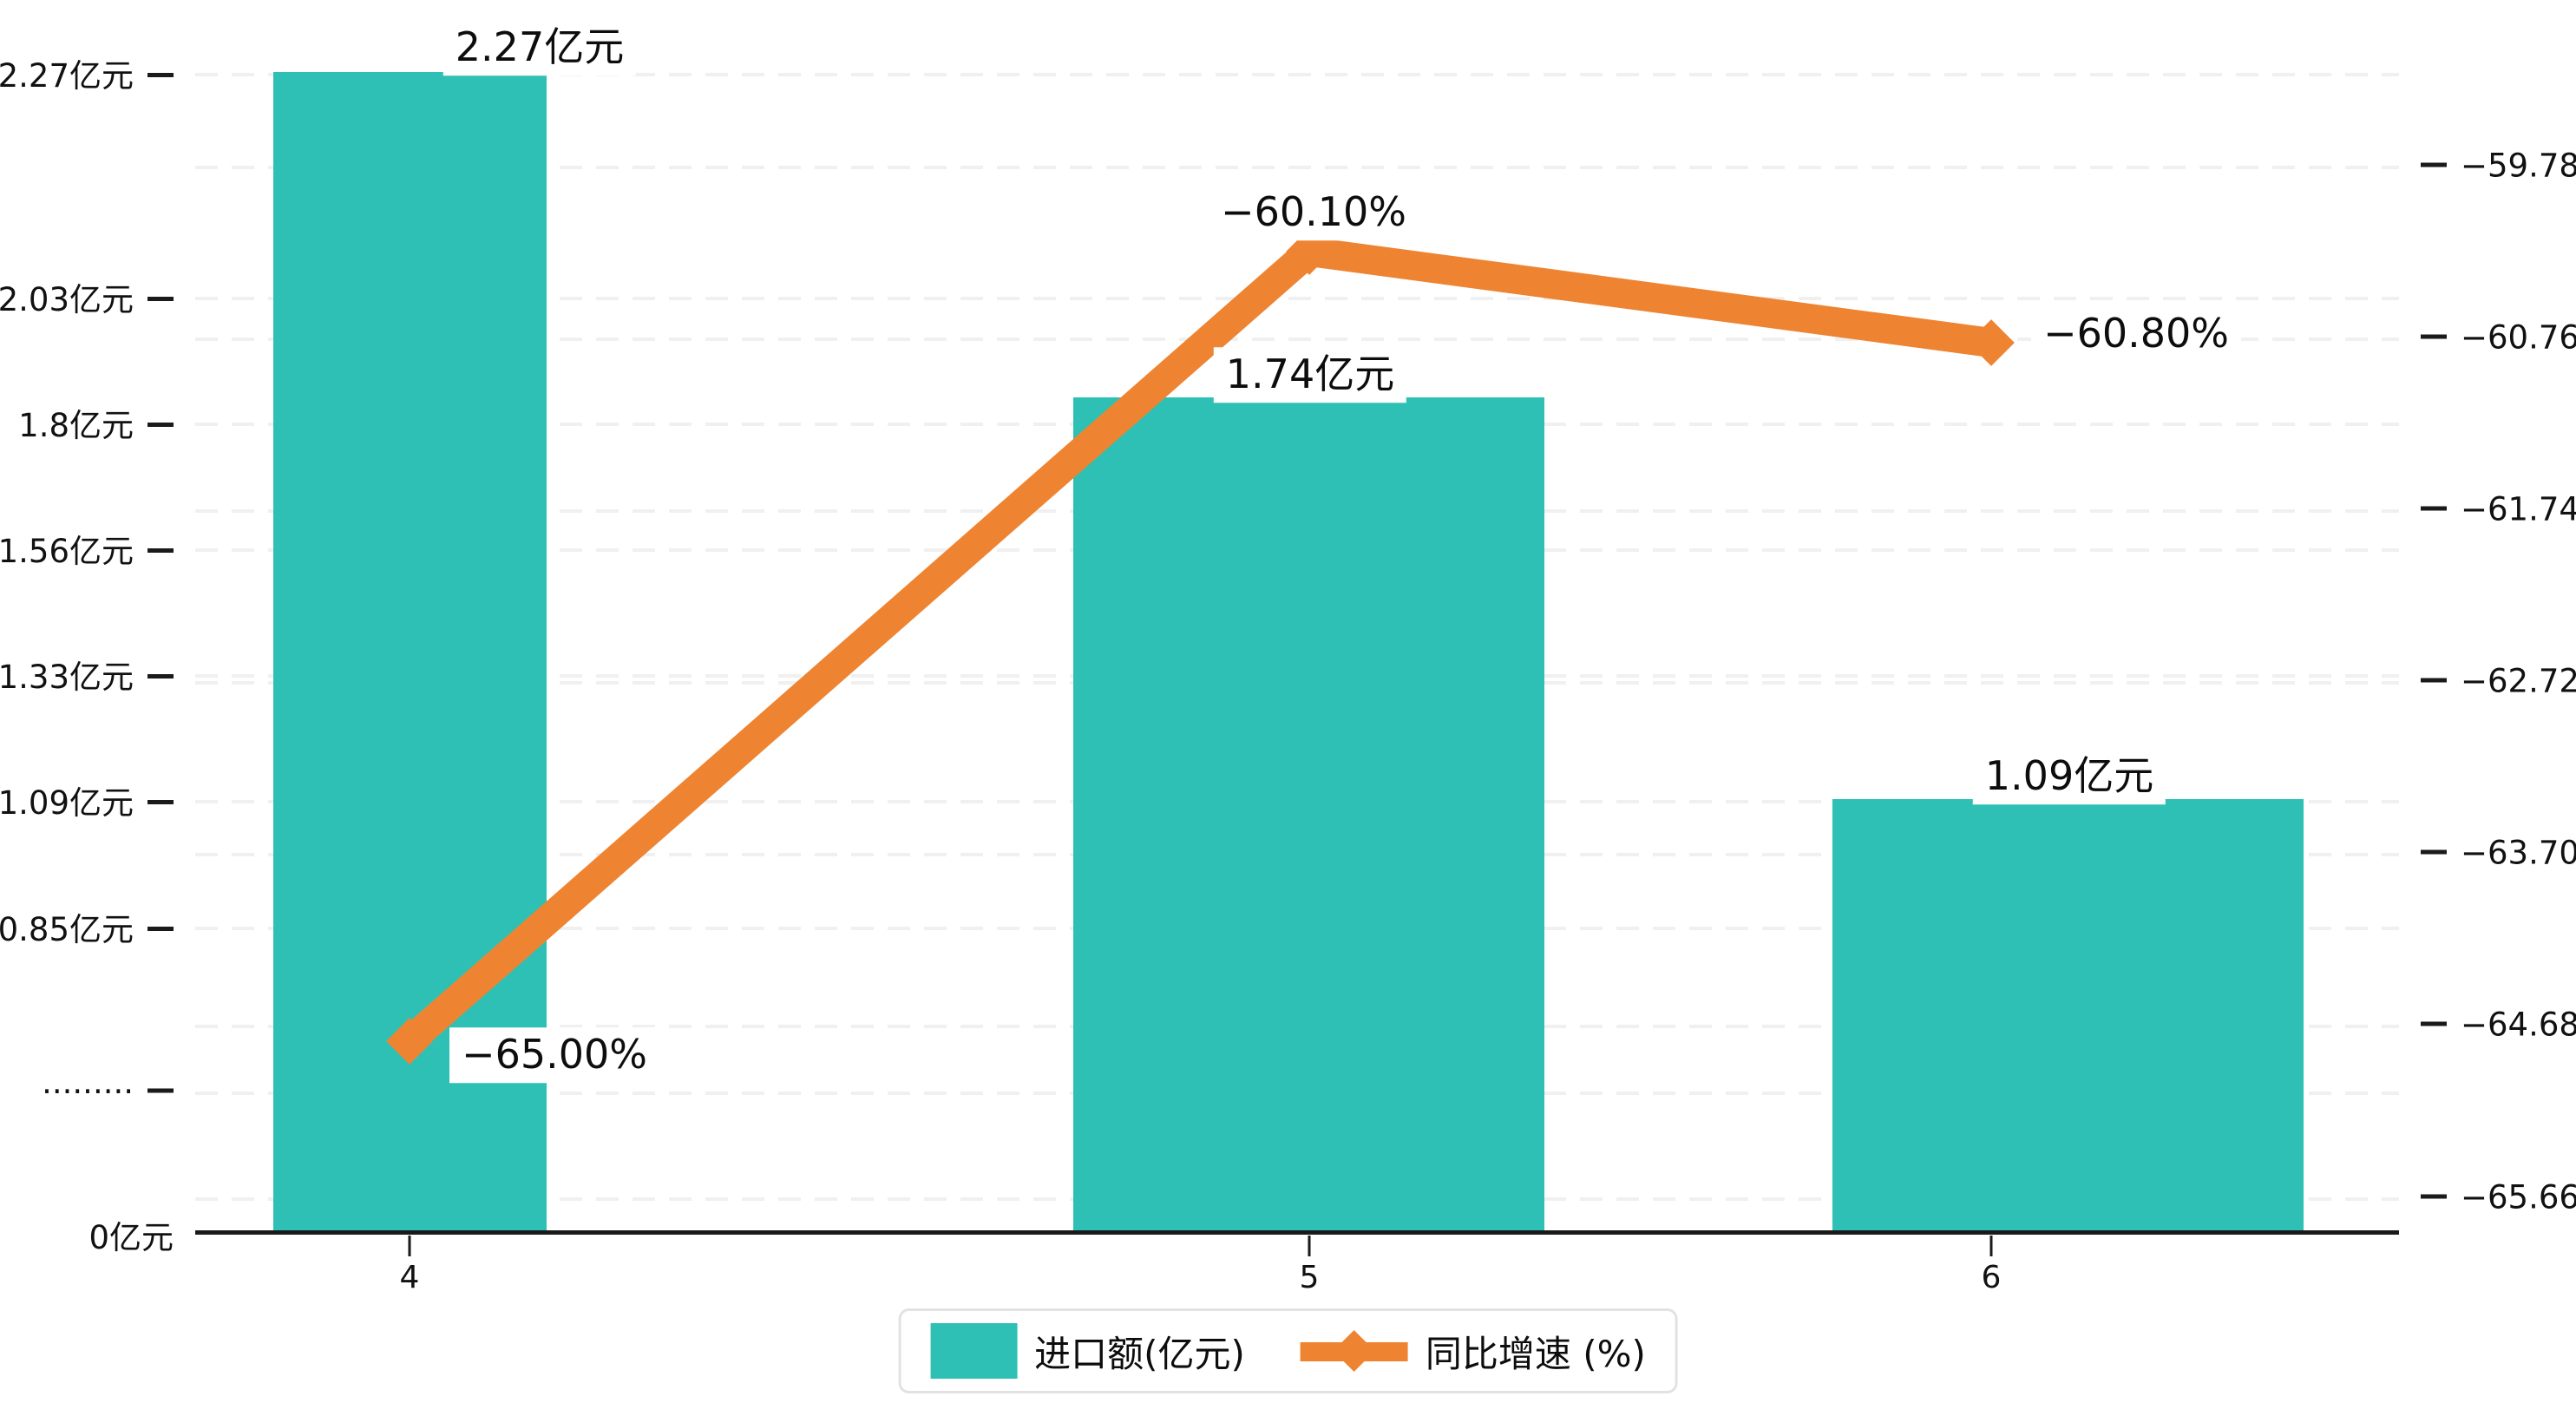  I want to click on right-axis-tick-0: −65.66, so click(2498, 1198).